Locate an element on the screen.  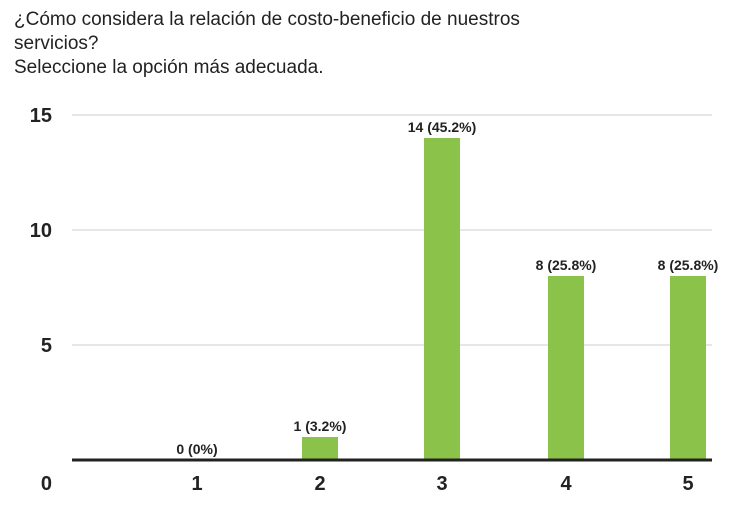
bar-data-label-2: 1 (3.2%) is located at coordinates (320, 426).